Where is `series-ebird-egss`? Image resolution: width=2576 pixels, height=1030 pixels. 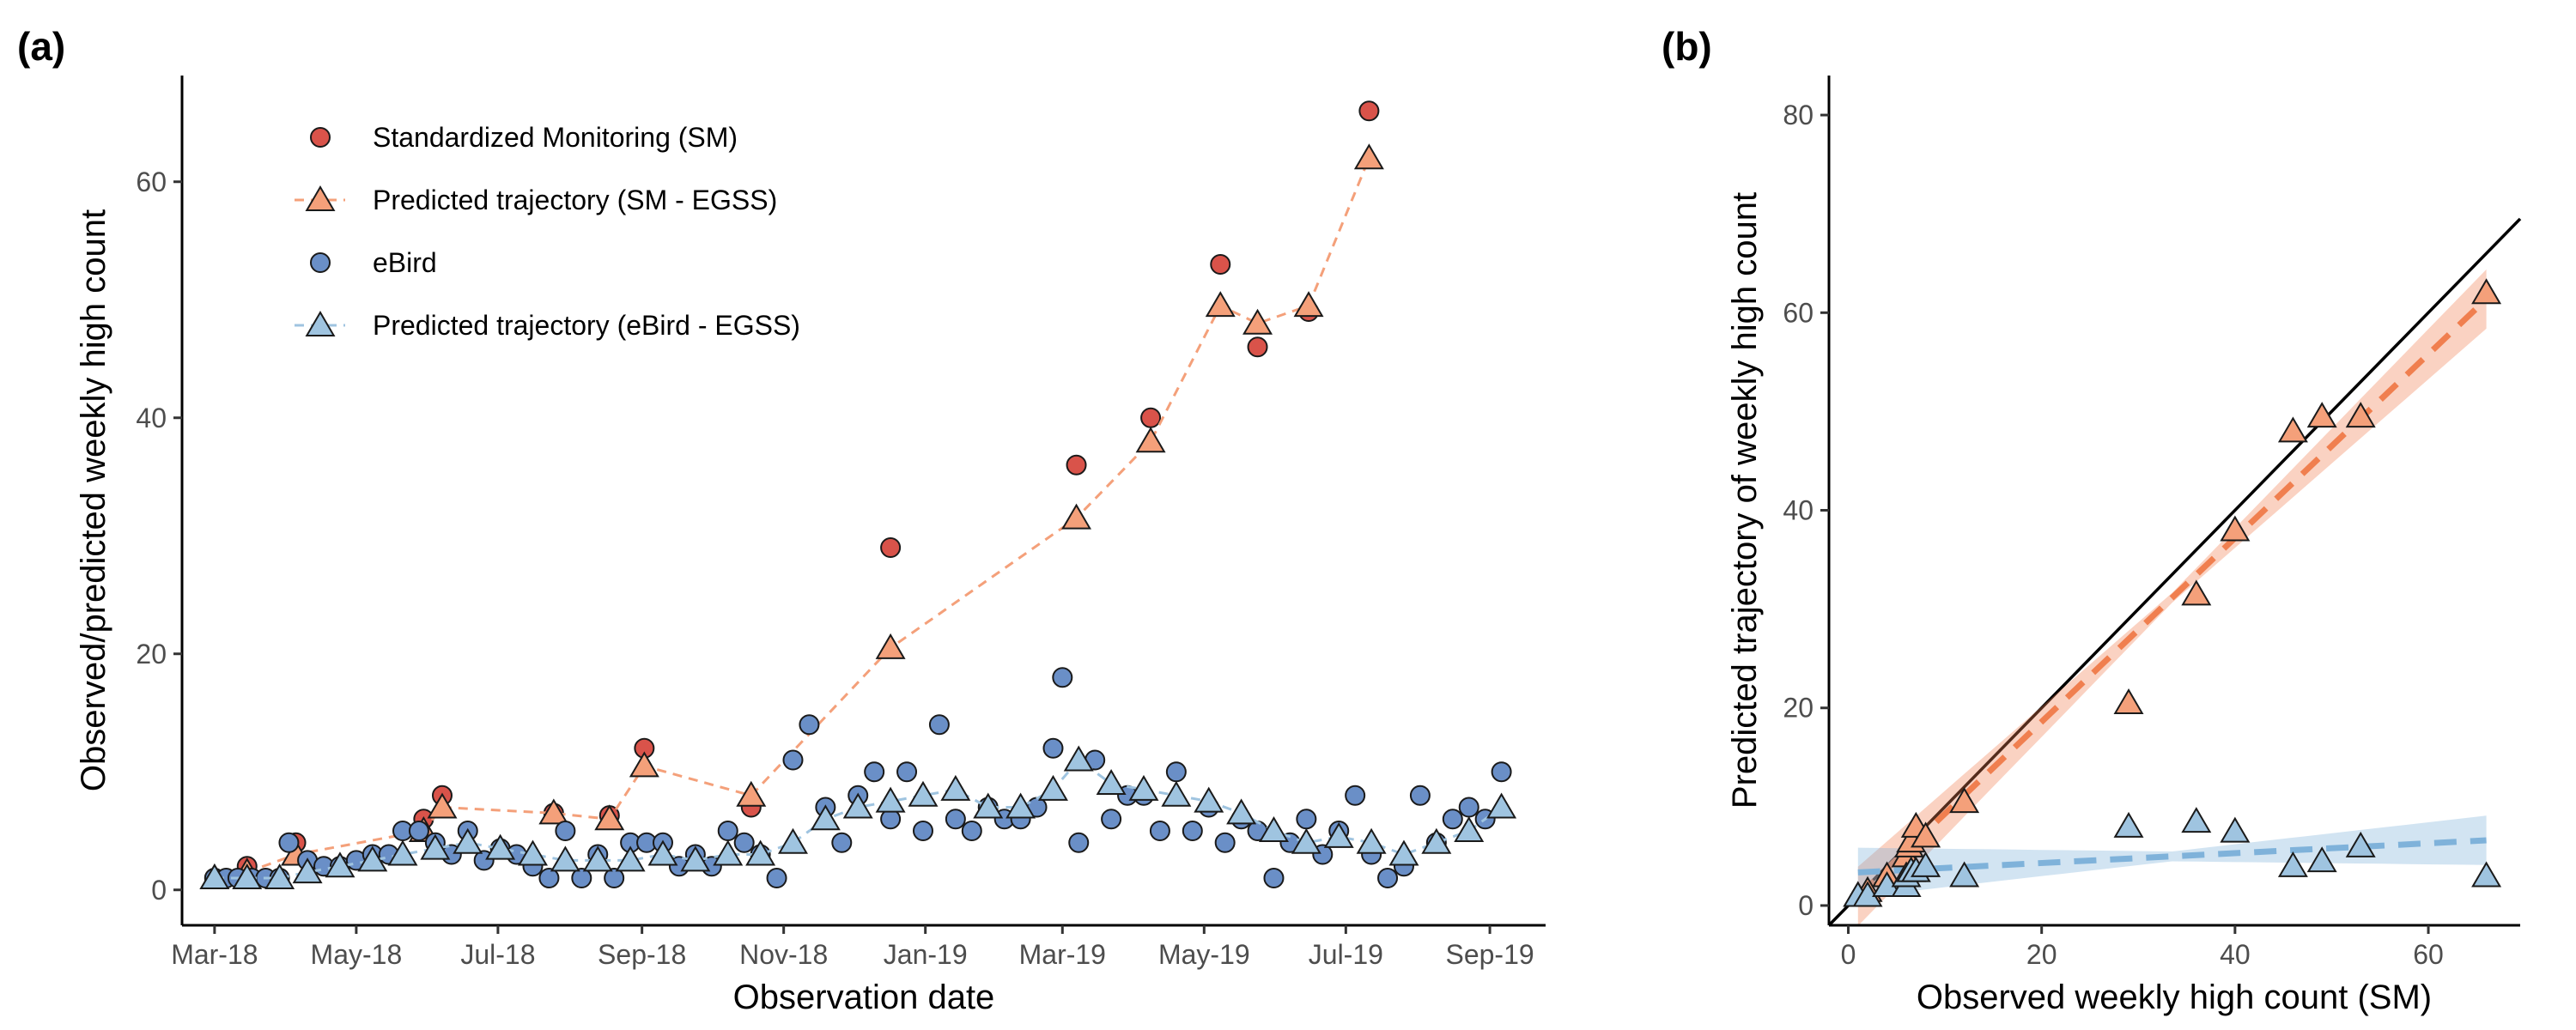
series-ebird-egss is located at coordinates (2172, 857).